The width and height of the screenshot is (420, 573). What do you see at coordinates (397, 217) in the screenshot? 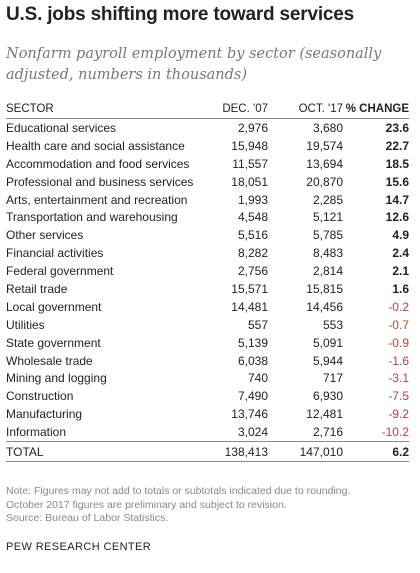
I see `change-cell: 12.6` at bounding box center [397, 217].